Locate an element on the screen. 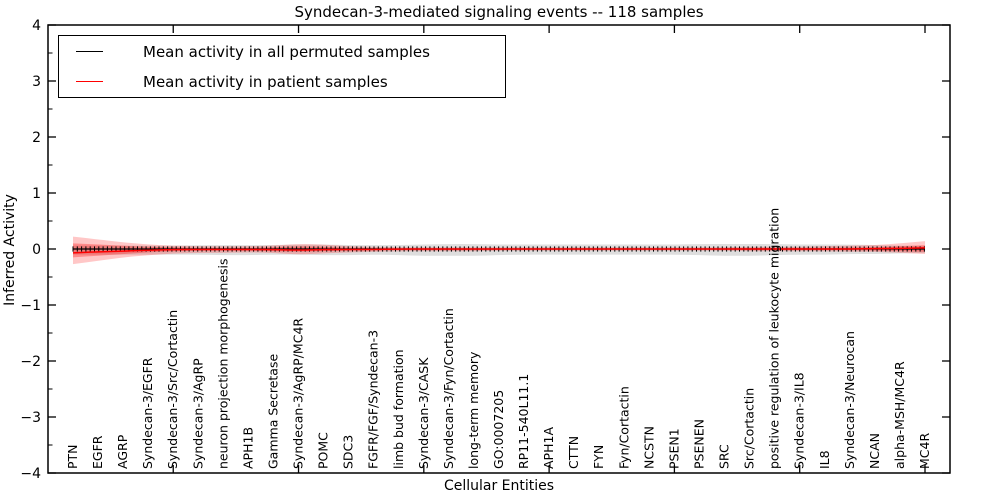  entity-tick-label: Syndecan-3/EGFR is located at coordinates (147, 413).